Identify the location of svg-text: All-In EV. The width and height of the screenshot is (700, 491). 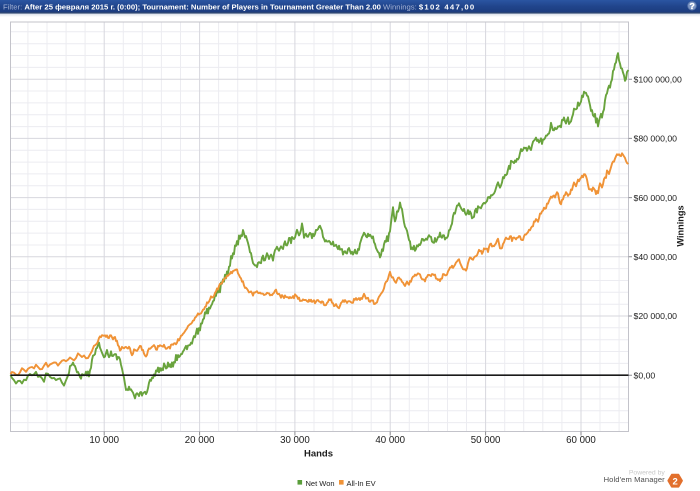
(361, 483).